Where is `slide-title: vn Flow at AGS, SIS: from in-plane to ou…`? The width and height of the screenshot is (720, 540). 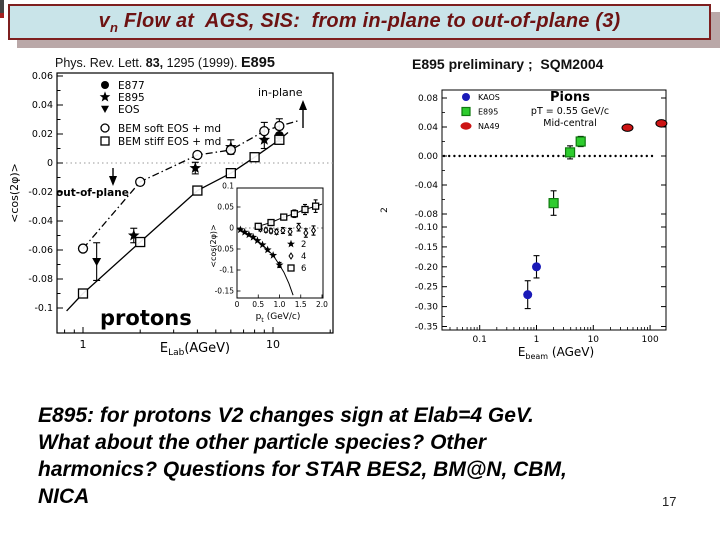 slide-title: vn Flow at AGS, SIS: from in-plane to ou… is located at coordinates (360, 22).